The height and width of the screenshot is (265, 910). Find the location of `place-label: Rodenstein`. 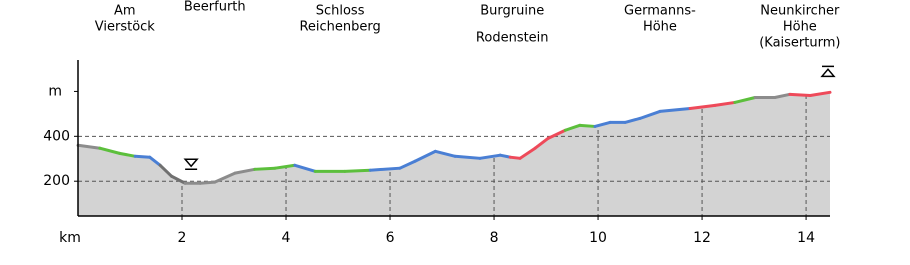

place-label: Rodenstein is located at coordinates (512, 38).